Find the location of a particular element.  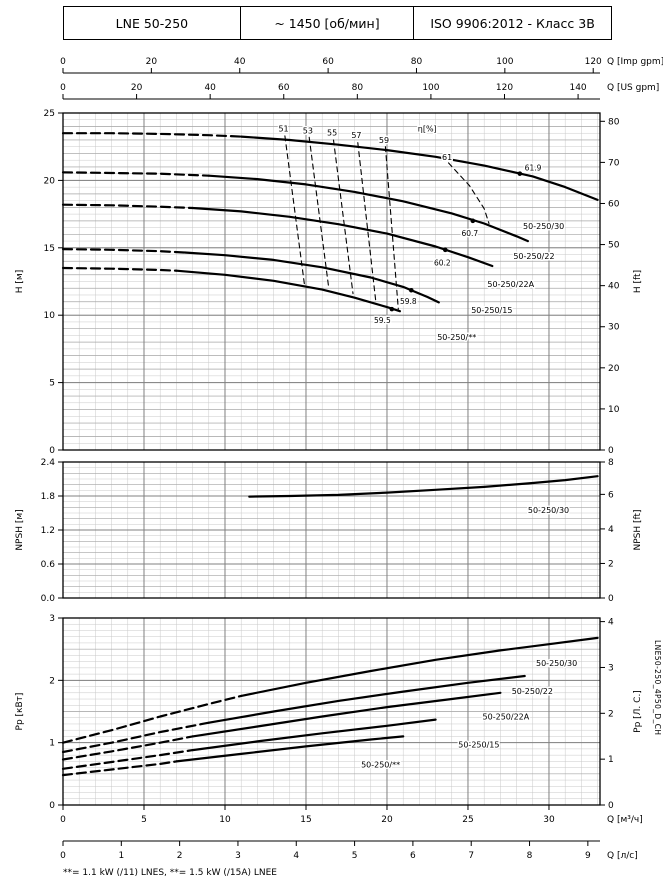

svg-text: 140 is located at coordinates (577, 88).